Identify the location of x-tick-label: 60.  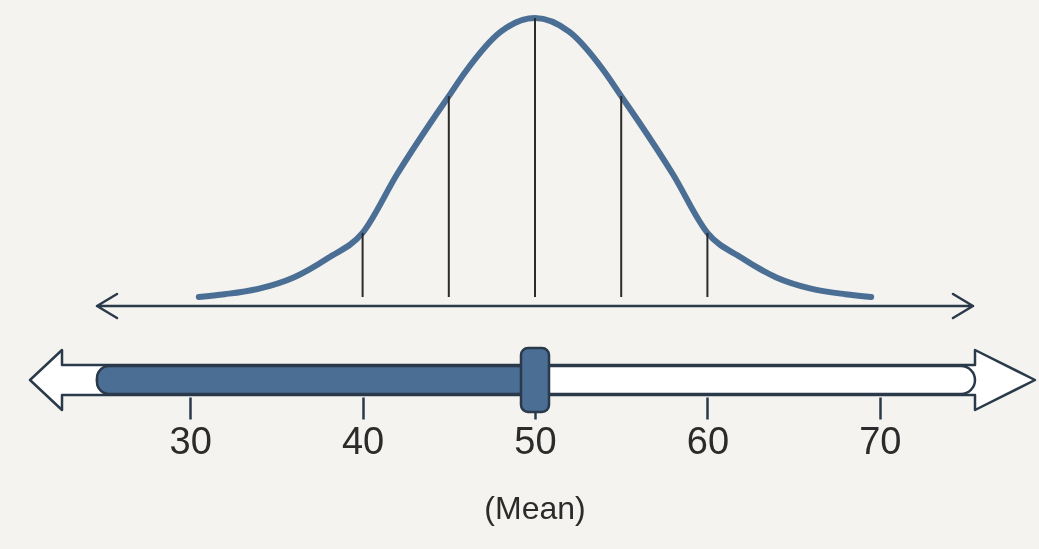
(708, 440).